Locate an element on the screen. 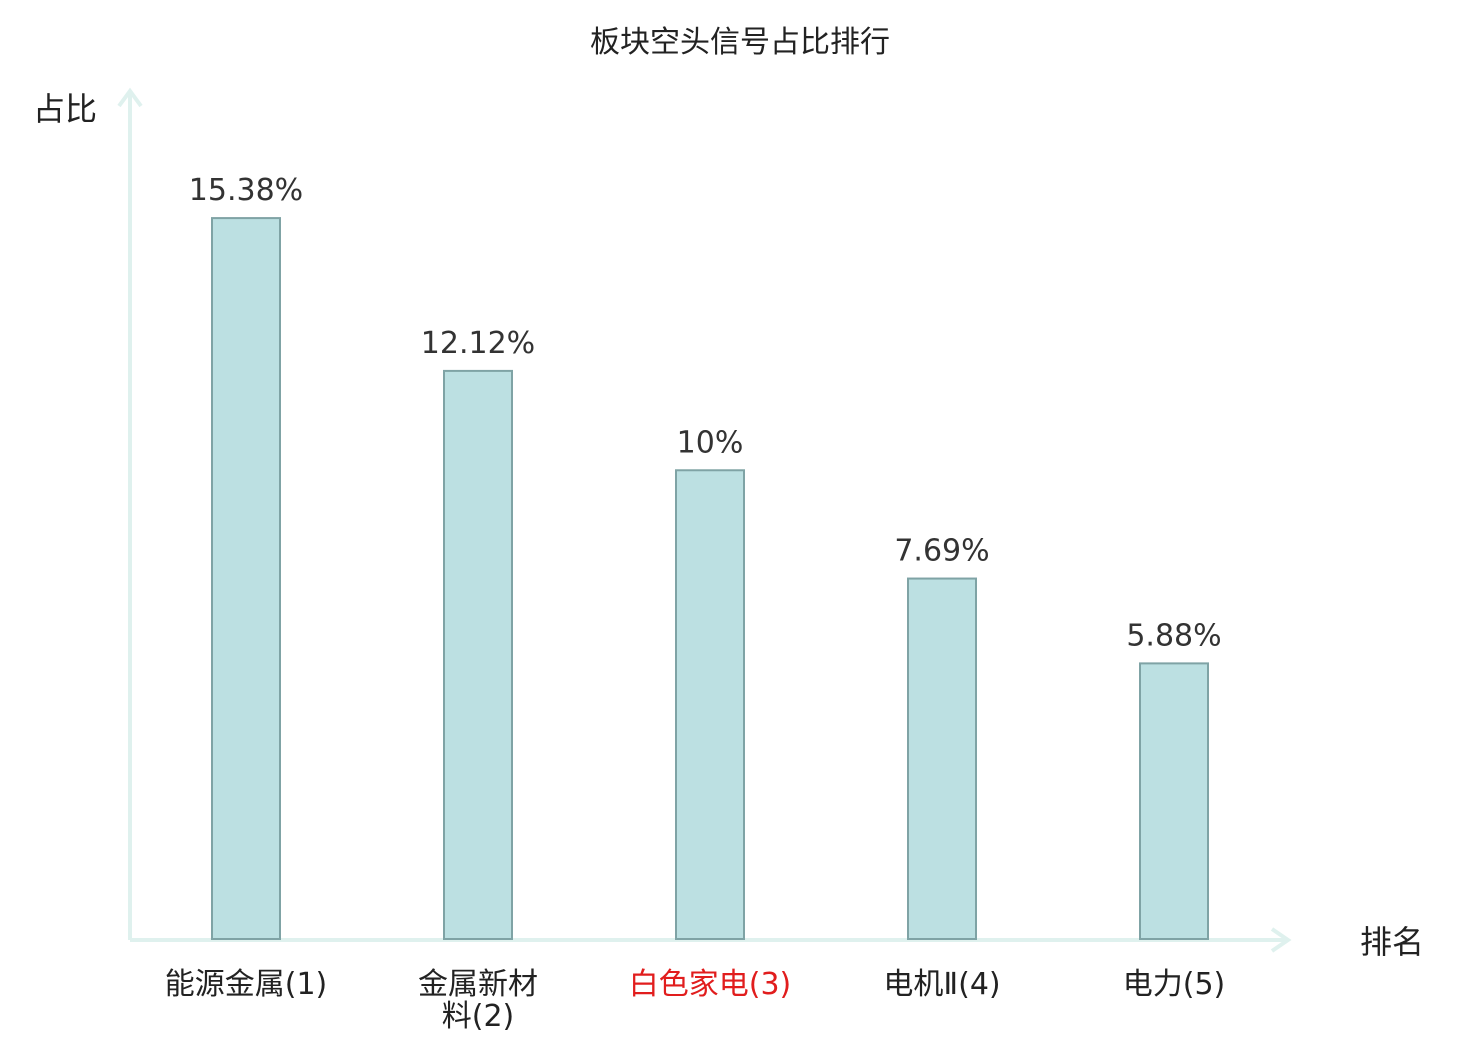  category-label-3: 白色家电(3) is located at coordinates (710, 984).